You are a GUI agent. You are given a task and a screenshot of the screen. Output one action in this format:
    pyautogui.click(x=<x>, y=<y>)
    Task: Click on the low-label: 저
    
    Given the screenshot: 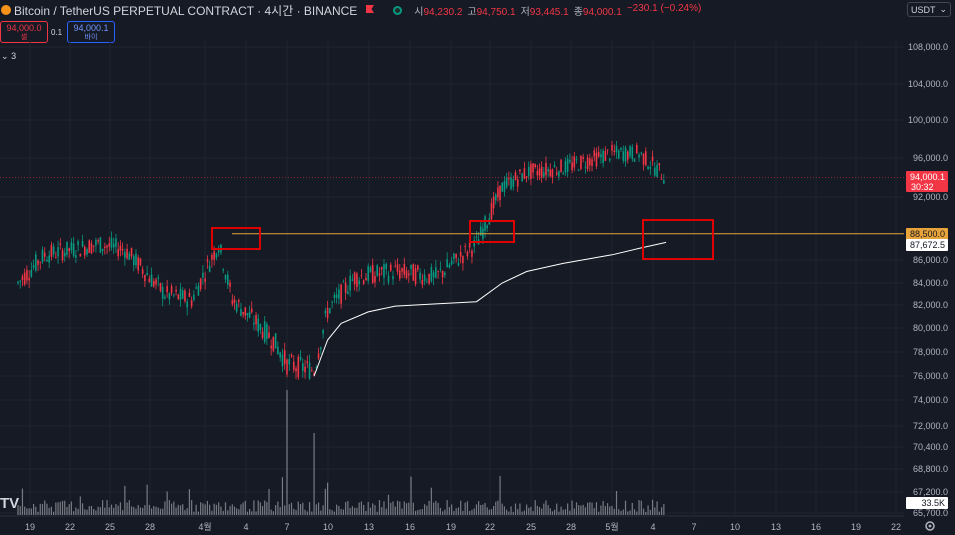 What is the action you would take?
    pyautogui.click(x=525, y=12)
    